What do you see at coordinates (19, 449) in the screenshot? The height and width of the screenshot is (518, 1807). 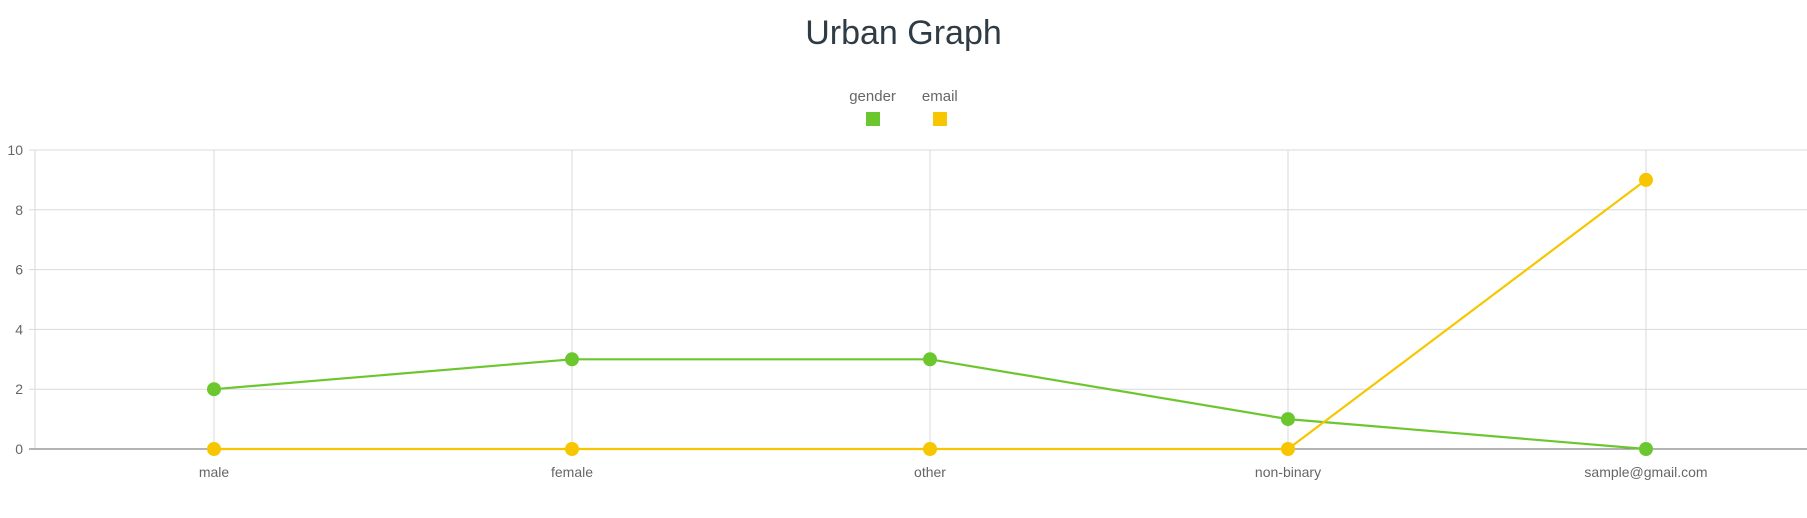 I see `y-tick-label-0: 0` at bounding box center [19, 449].